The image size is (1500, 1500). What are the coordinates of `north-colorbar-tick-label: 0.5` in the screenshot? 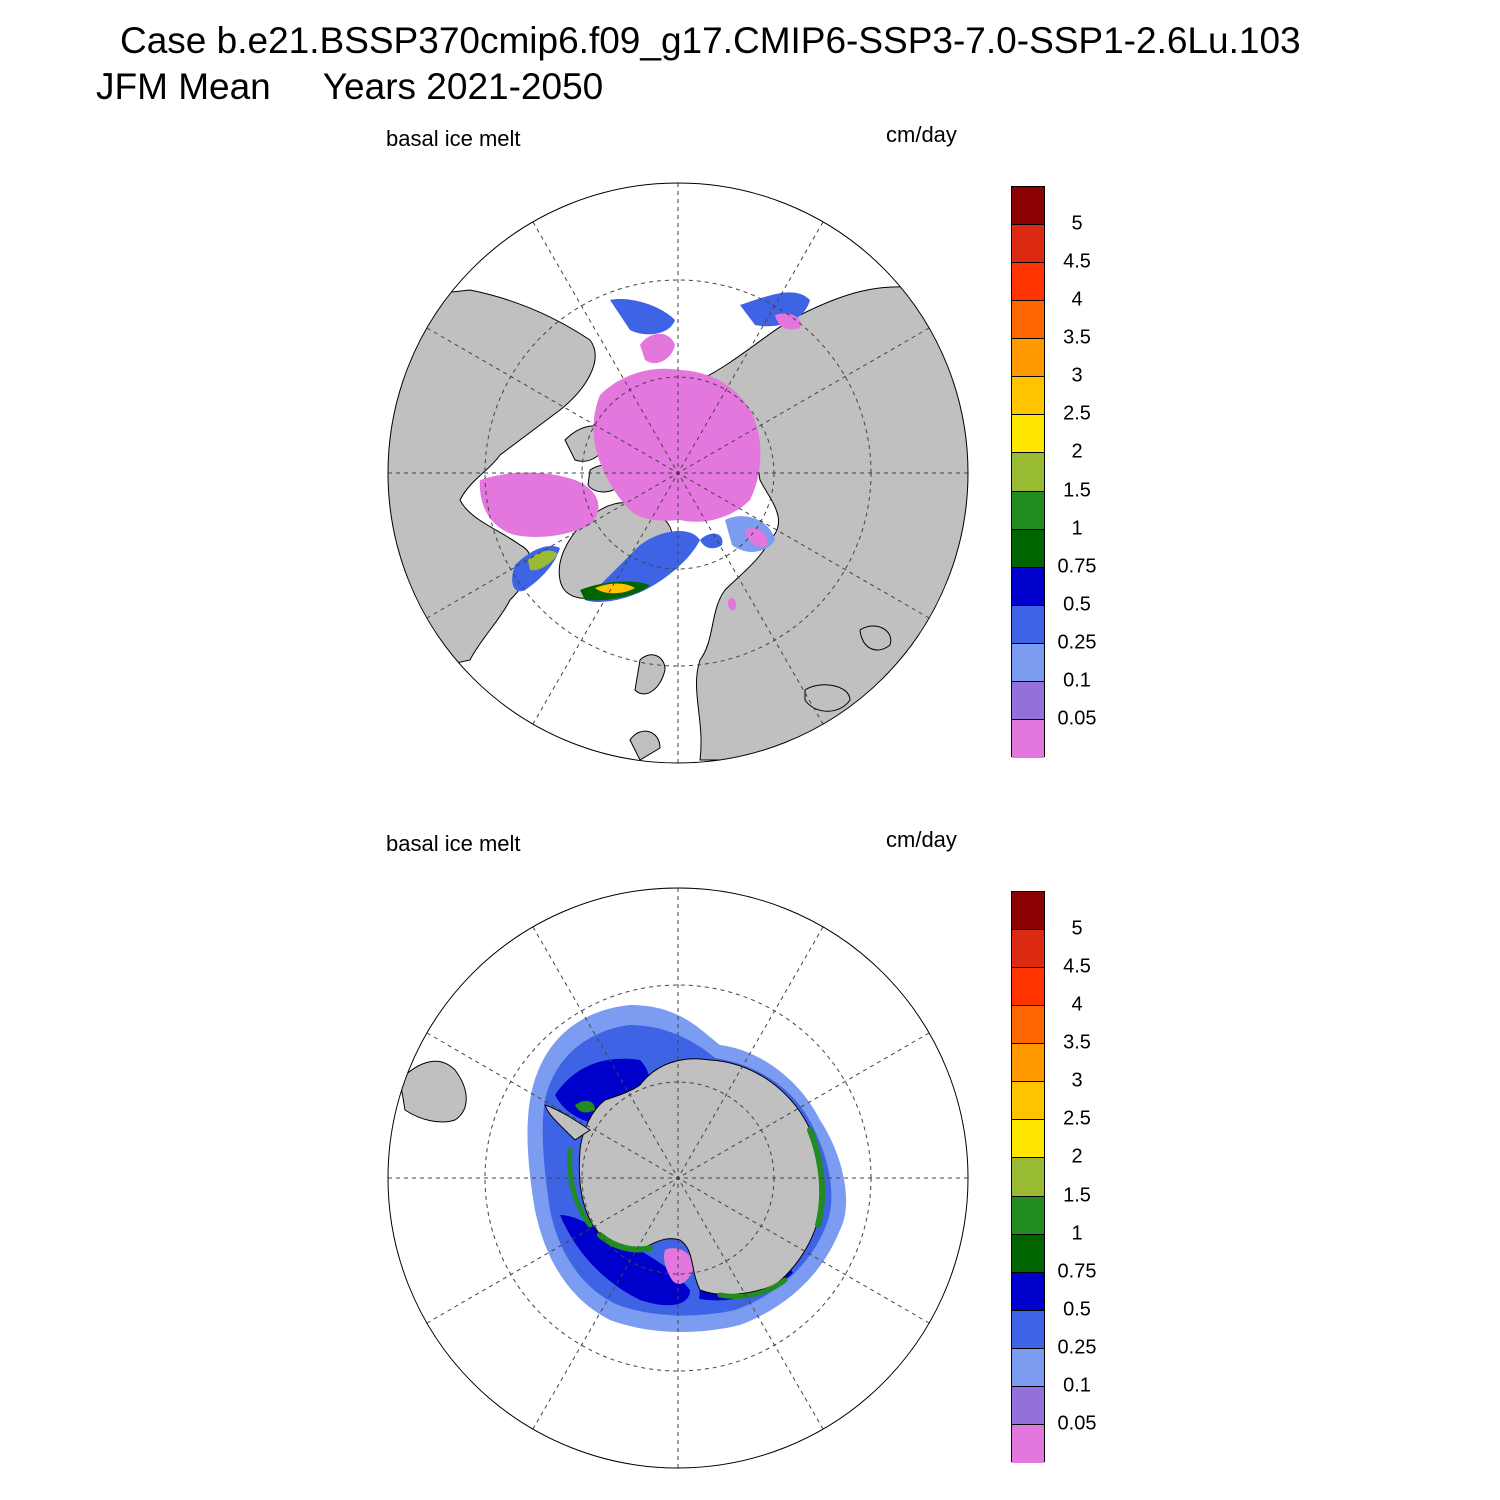 It's located at (1077, 604).